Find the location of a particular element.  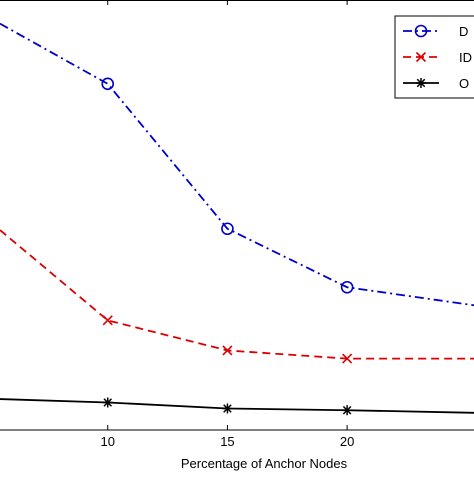

x-tick-label: 10 is located at coordinates (107, 441).